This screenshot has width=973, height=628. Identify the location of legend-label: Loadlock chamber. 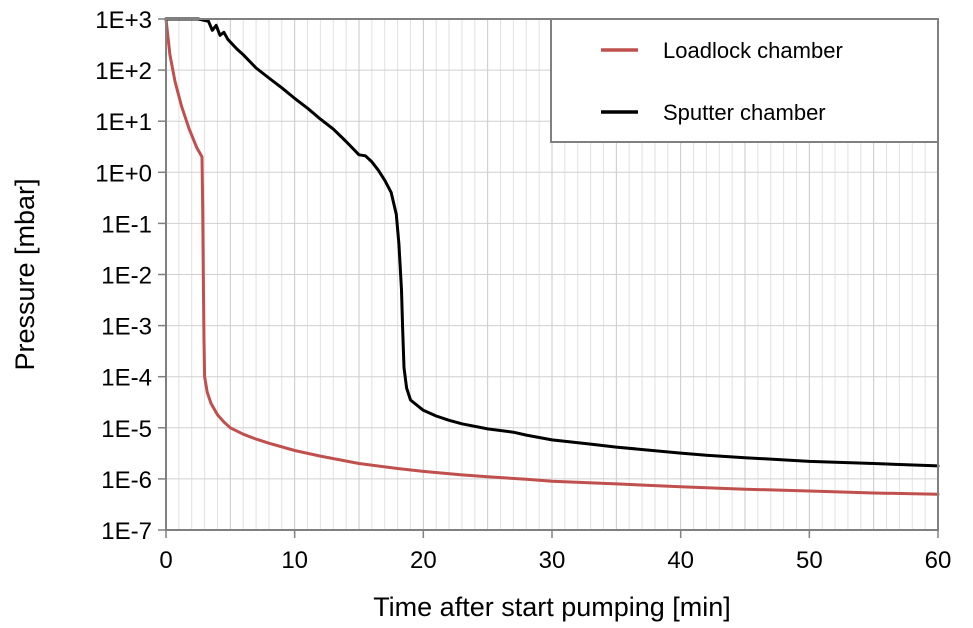
(753, 50).